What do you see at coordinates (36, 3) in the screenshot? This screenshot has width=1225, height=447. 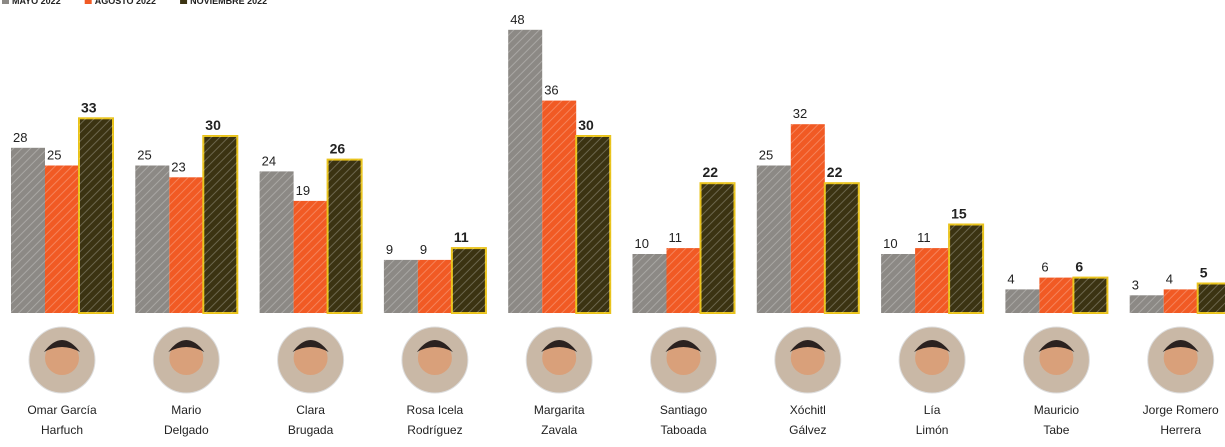 I see `legend-label: MAYO 2022` at bounding box center [36, 3].